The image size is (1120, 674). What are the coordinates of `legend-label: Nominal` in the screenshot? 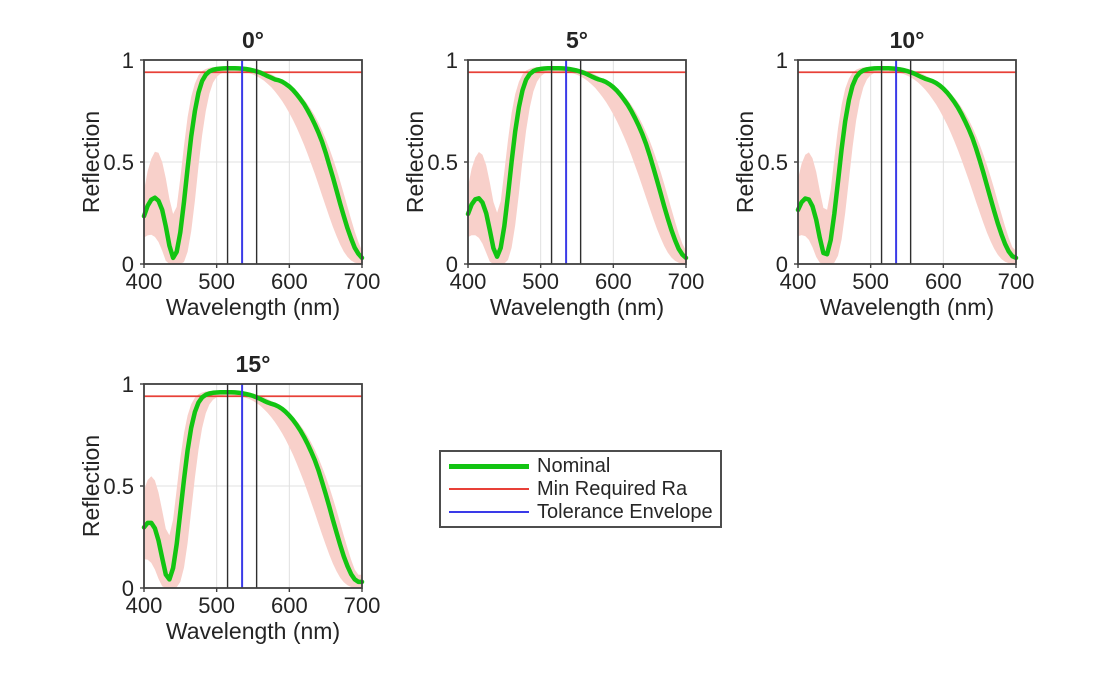 It's located at (574, 466).